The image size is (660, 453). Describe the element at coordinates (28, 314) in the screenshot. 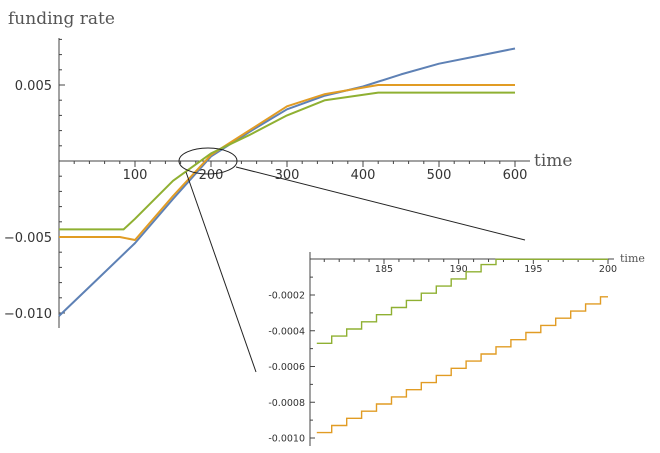

I see `main-y-tick-label-0: −0.010` at that location.